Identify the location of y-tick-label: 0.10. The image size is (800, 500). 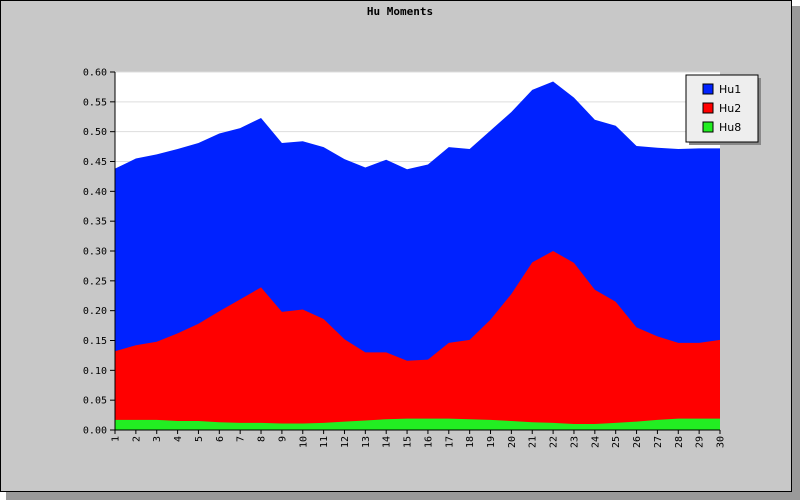
(95, 371).